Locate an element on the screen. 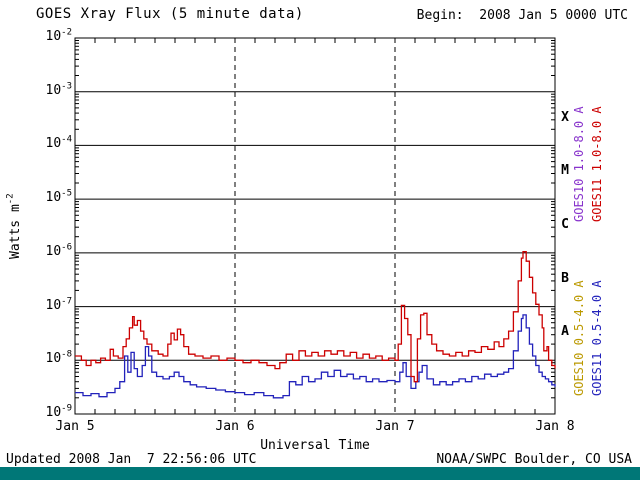 This screenshot has width=640, height=480. flare-class-a: A is located at coordinates (565, 332).